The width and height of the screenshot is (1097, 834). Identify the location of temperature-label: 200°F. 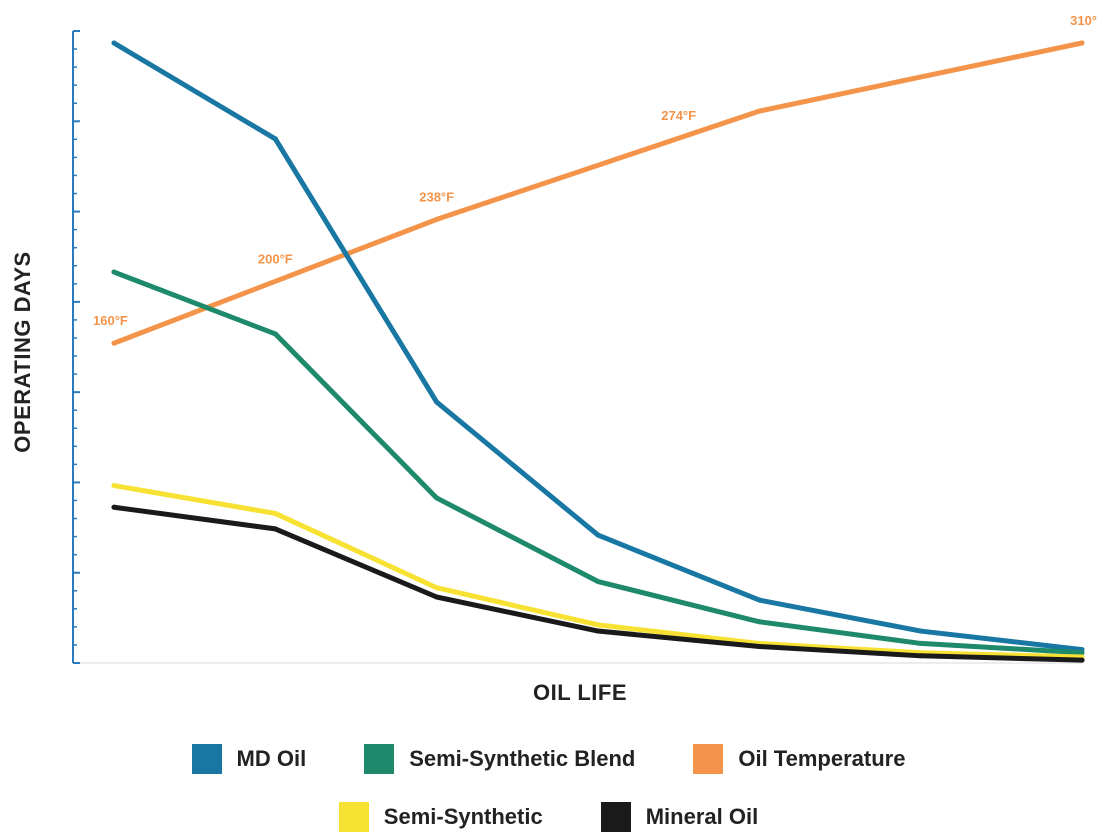
(275, 258).